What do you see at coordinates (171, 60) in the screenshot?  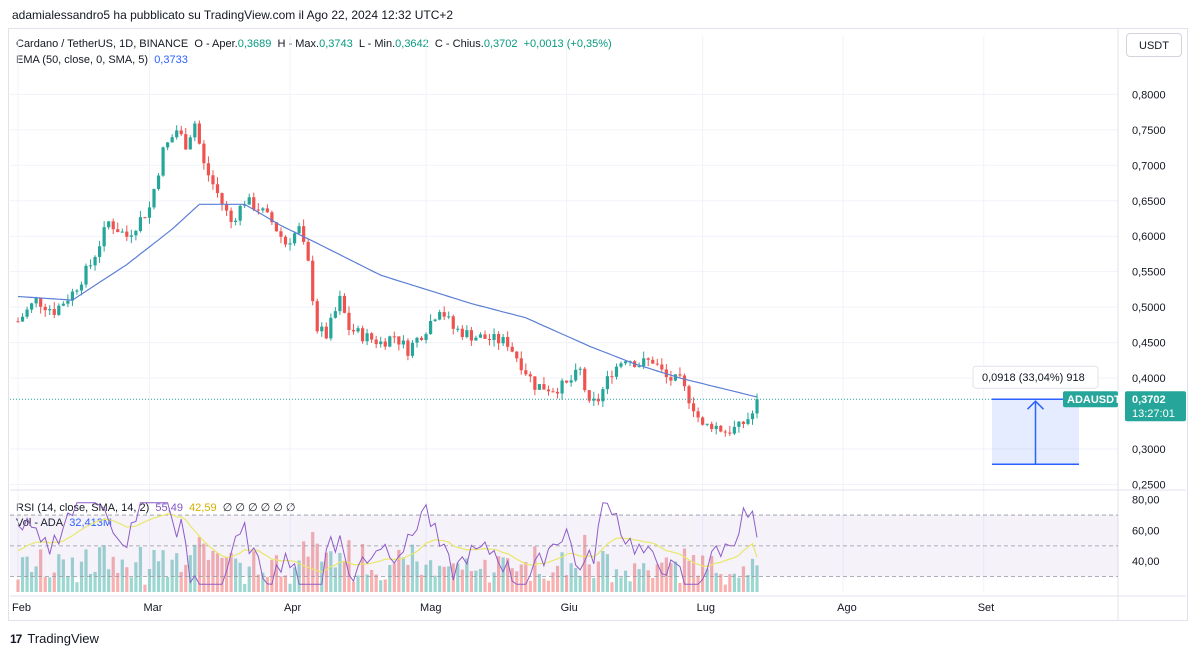 I see `ema-value: 0,3733` at bounding box center [171, 60].